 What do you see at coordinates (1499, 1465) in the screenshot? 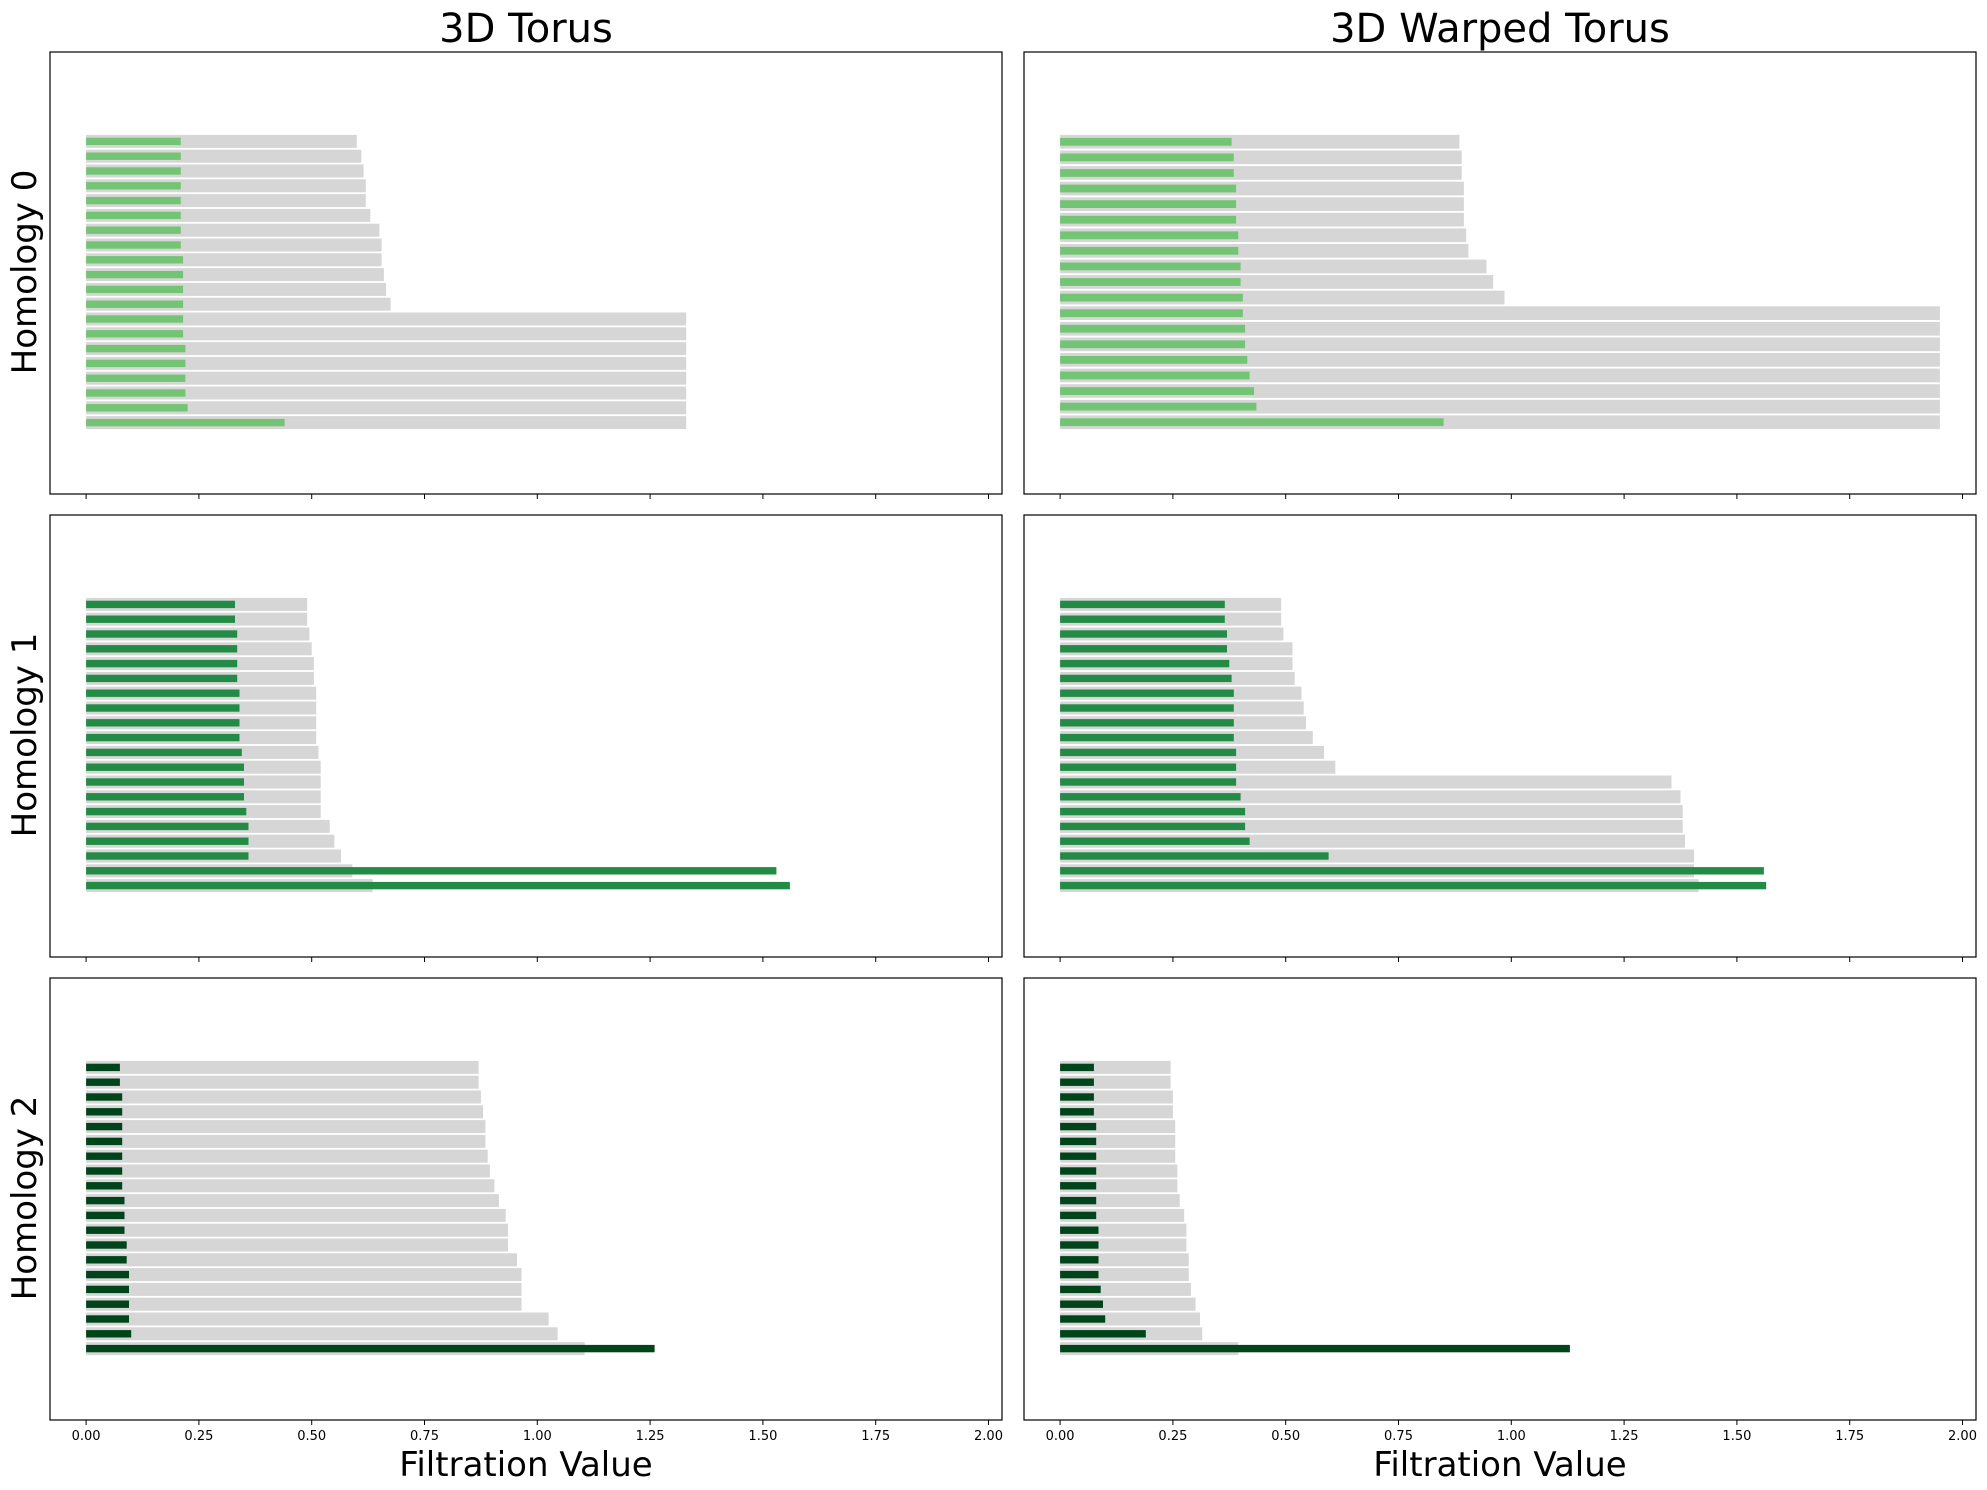
I see `x-axis-title-warped-torus: Filtration Value` at bounding box center [1499, 1465].